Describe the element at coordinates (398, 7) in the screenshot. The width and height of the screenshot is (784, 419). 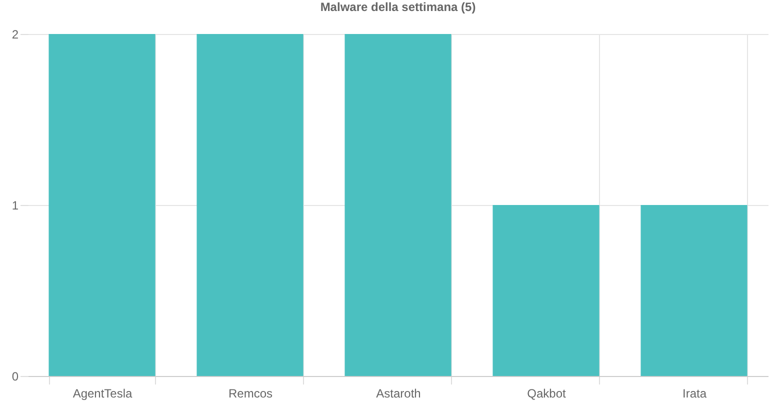
I see `chart-title: Malware della settimana (5)` at that location.